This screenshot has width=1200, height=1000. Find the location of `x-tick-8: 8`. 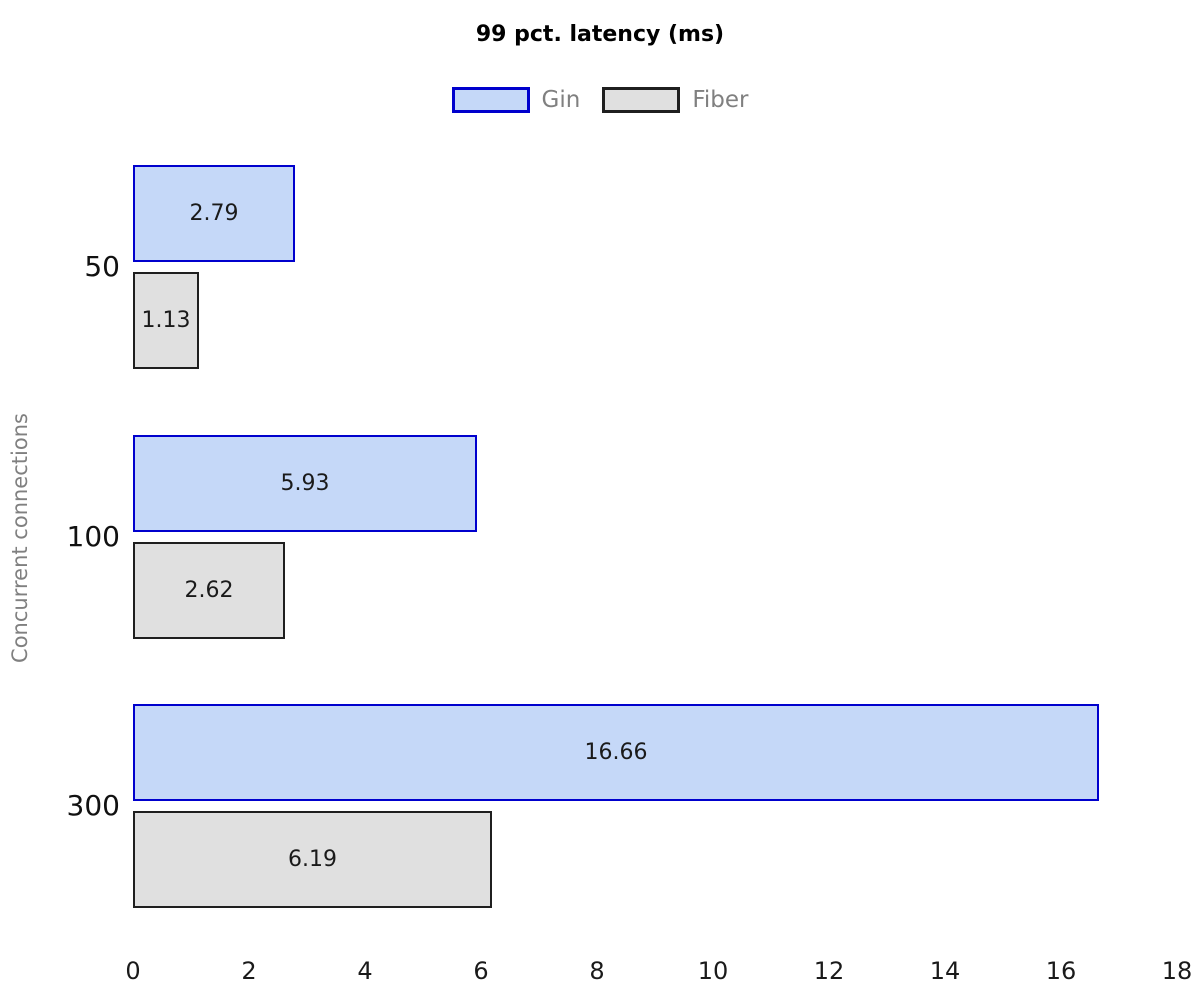

x-tick-8: 8 is located at coordinates (597, 971).